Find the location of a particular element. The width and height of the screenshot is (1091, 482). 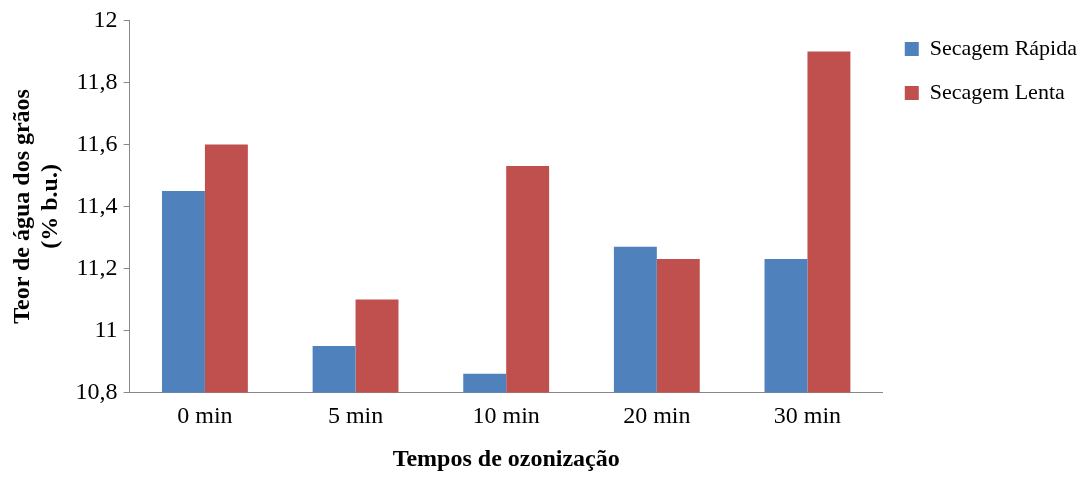

y-tick-label: 12 is located at coordinates (105, 18).